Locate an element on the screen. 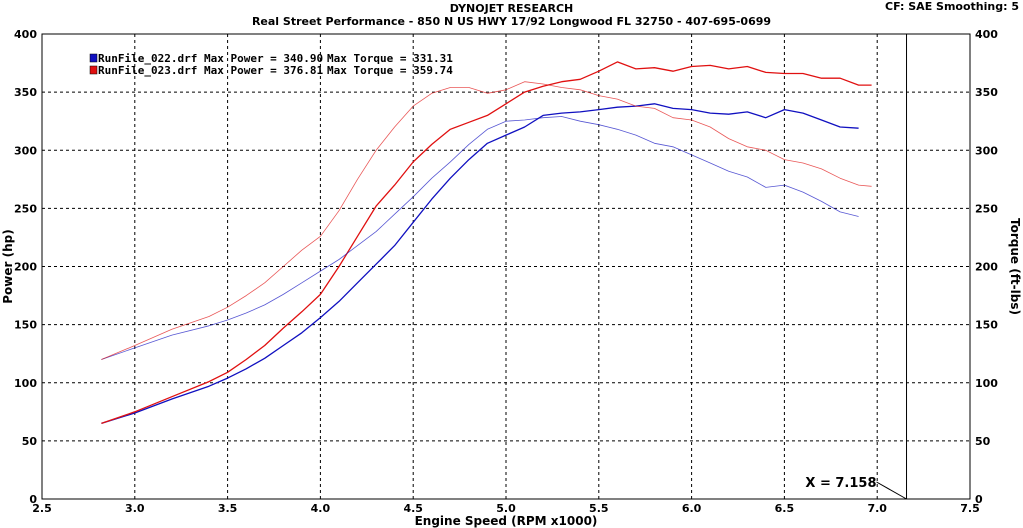  x-axis-label: Engine Speed (RPM x1000) is located at coordinates (506, 521).